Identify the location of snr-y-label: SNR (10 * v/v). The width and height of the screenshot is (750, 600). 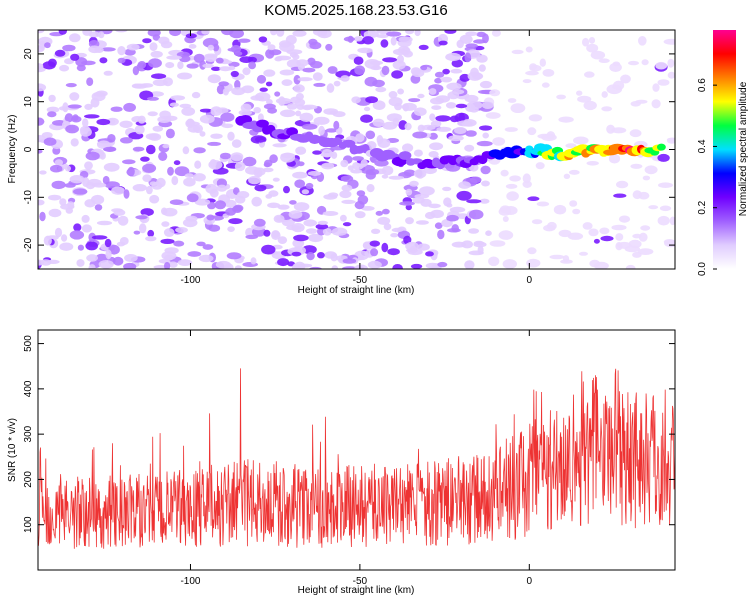
(12, 450).